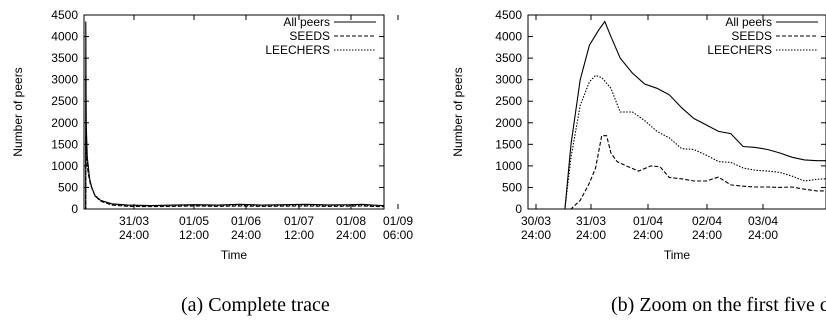  I want to click on x-tick-label: 30/03, so click(536, 221).